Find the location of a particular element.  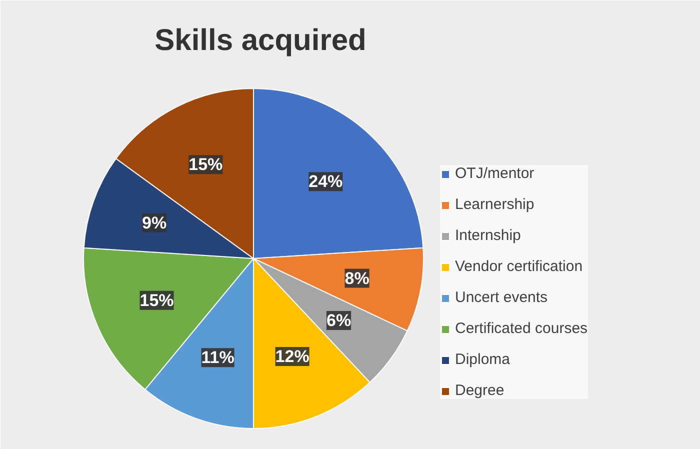

legend-label: Degree is located at coordinates (479, 390).